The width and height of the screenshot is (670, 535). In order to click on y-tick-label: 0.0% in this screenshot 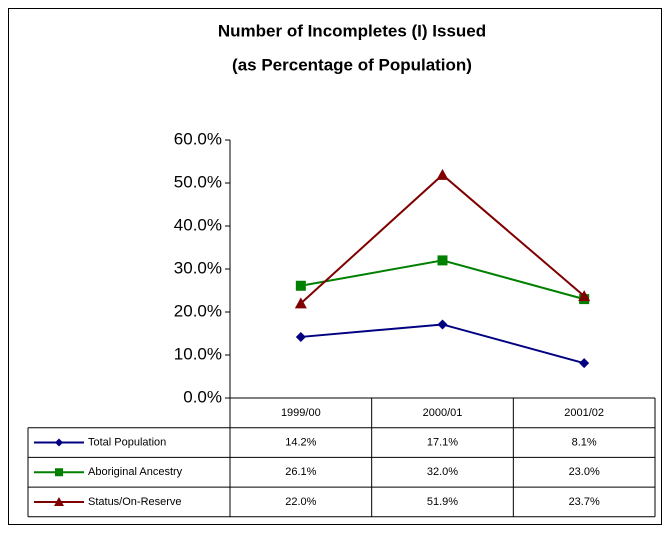, I will do `click(202, 396)`.